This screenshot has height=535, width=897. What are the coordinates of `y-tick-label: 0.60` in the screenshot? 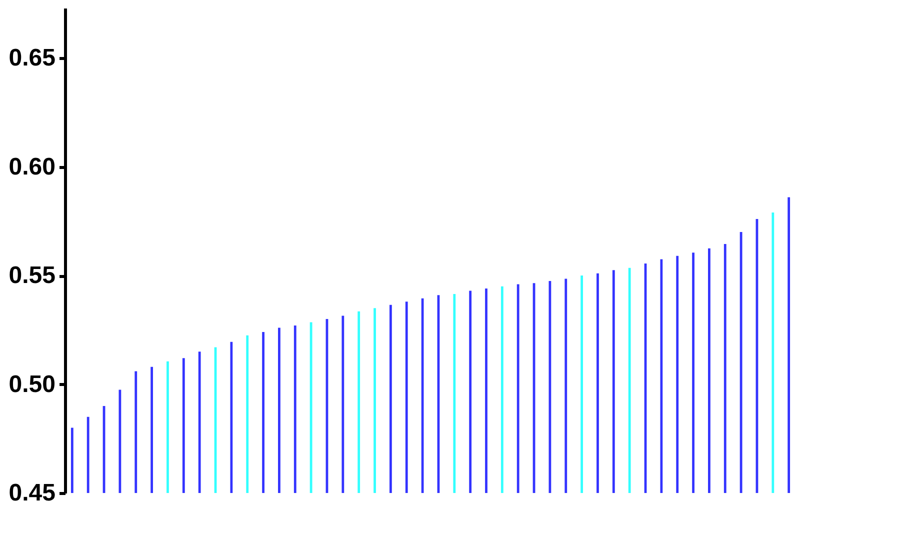 It's located at (32, 166).